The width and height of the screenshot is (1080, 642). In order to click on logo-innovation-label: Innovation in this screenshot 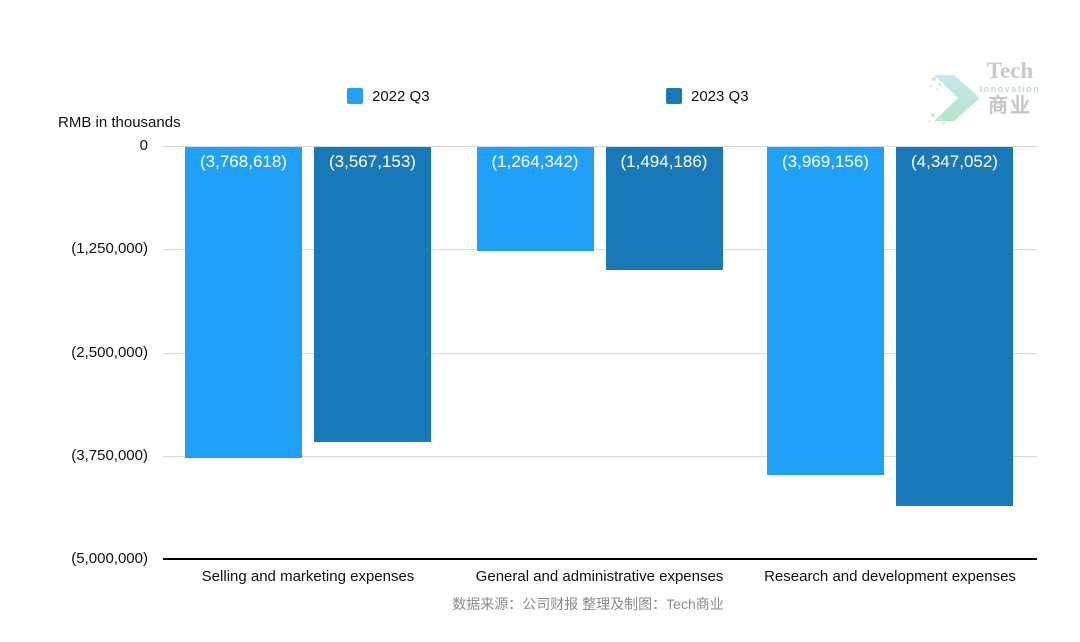, I will do `click(1010, 89)`.